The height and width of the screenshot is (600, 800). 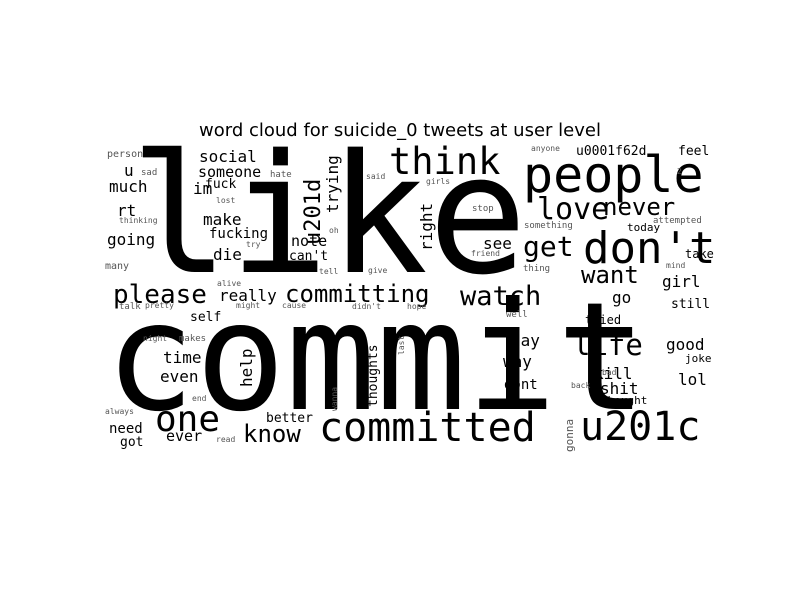 What do you see at coordinates (206, 317) in the screenshot?
I see `word-self: self` at bounding box center [206, 317].